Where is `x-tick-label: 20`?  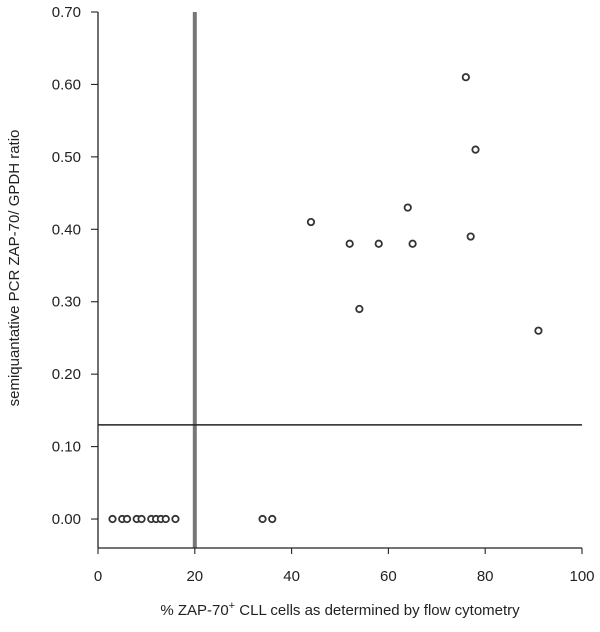
x-tick-label: 20 is located at coordinates (194, 576).